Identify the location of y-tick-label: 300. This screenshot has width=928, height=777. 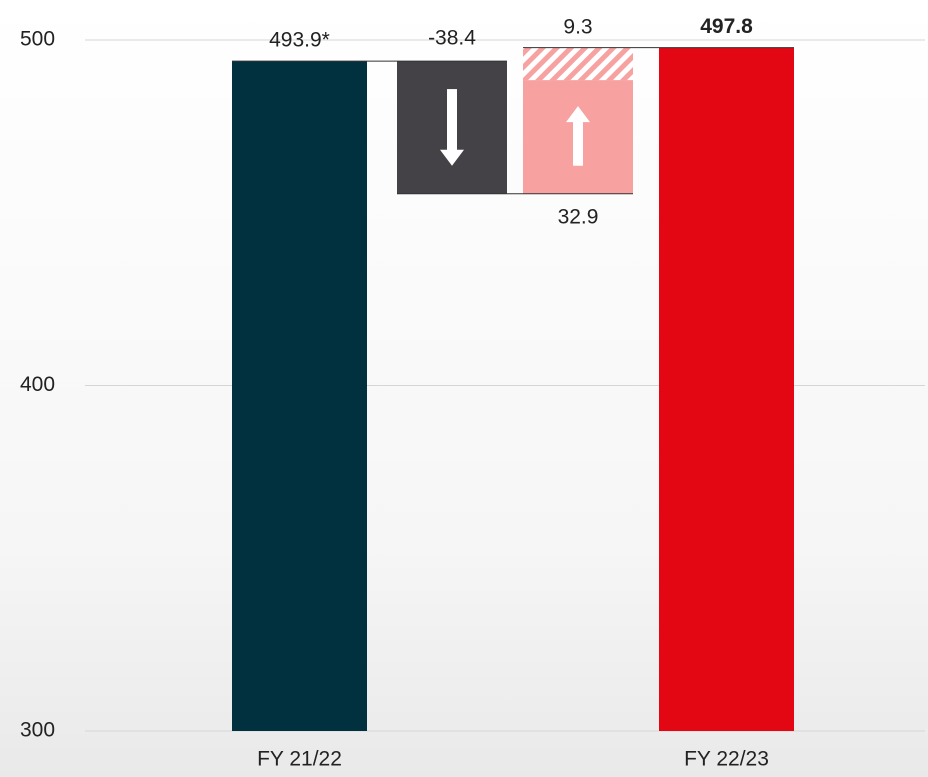
(37, 730).